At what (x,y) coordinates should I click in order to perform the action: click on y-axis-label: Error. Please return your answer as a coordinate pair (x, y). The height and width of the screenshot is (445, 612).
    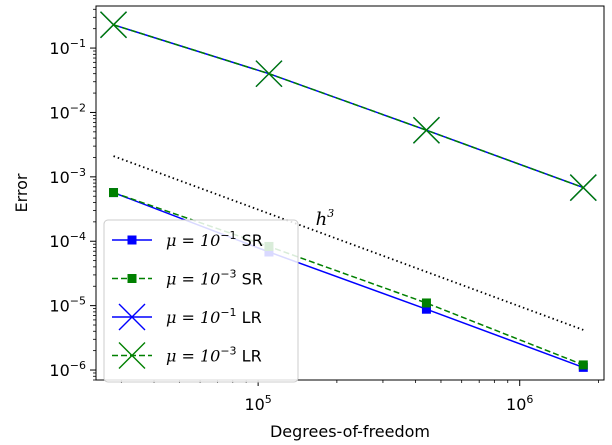
    Looking at the image, I should click on (21, 192).